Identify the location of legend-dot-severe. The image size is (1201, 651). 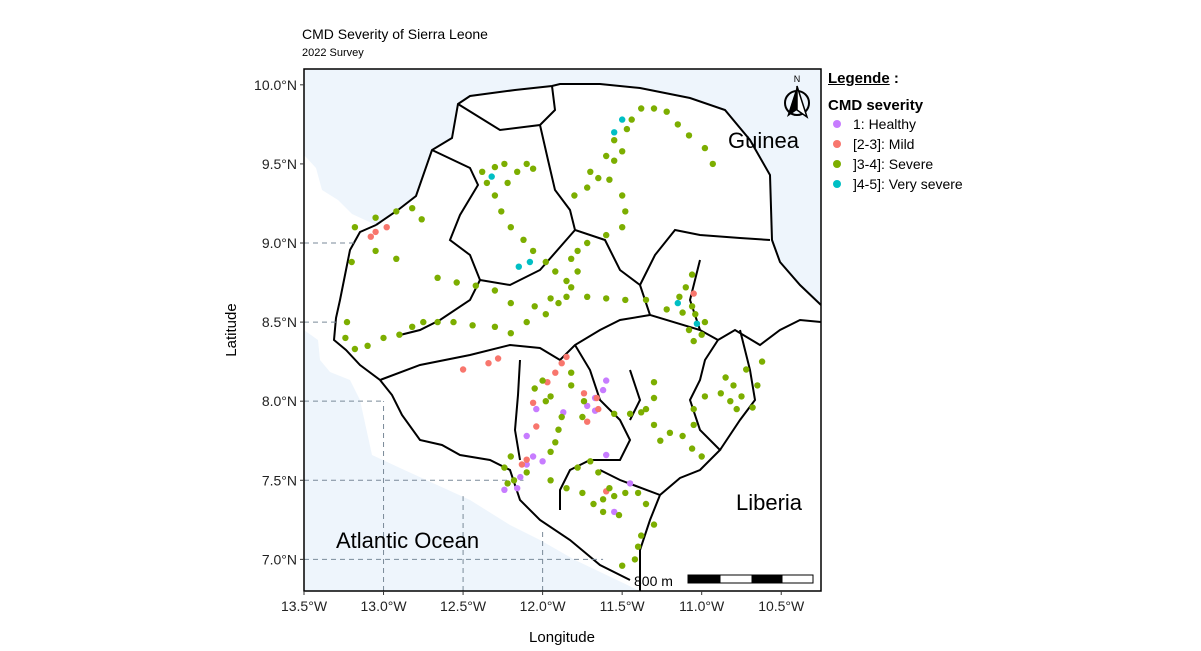
(837, 164).